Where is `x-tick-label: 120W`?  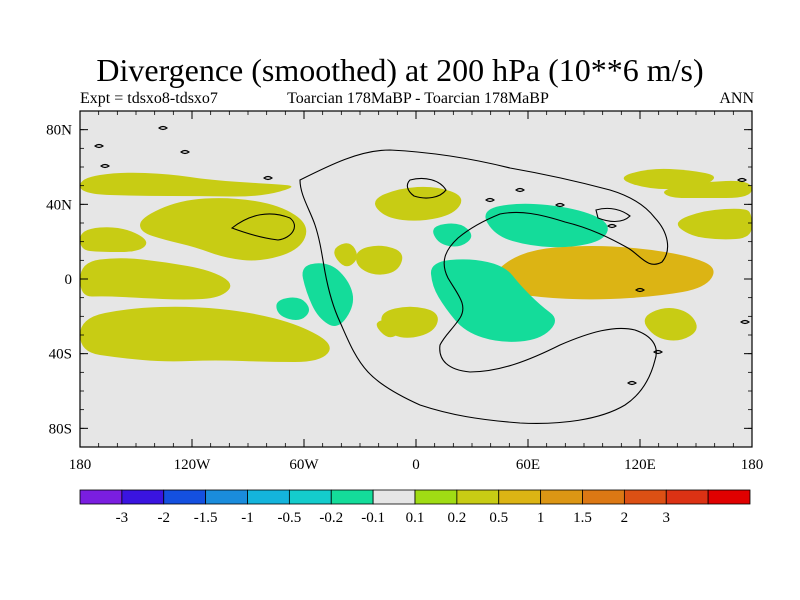
x-tick-label: 120W is located at coordinates (193, 465).